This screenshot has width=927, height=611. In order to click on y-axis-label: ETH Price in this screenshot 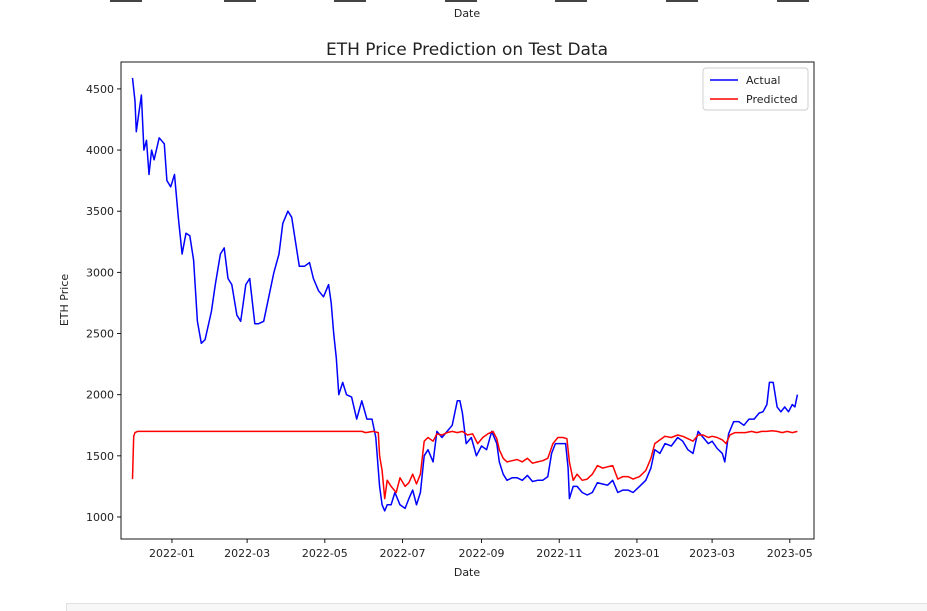, I will do `click(64, 300)`.